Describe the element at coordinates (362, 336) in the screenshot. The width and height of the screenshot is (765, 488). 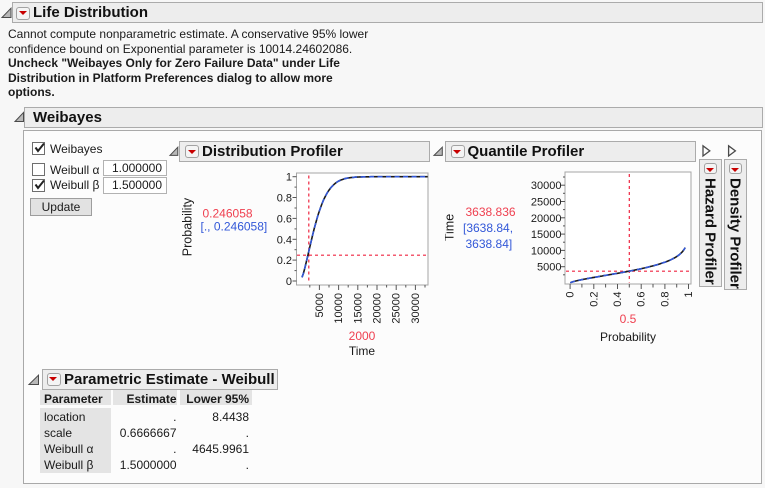
I see `svg-text: 2000` at that location.